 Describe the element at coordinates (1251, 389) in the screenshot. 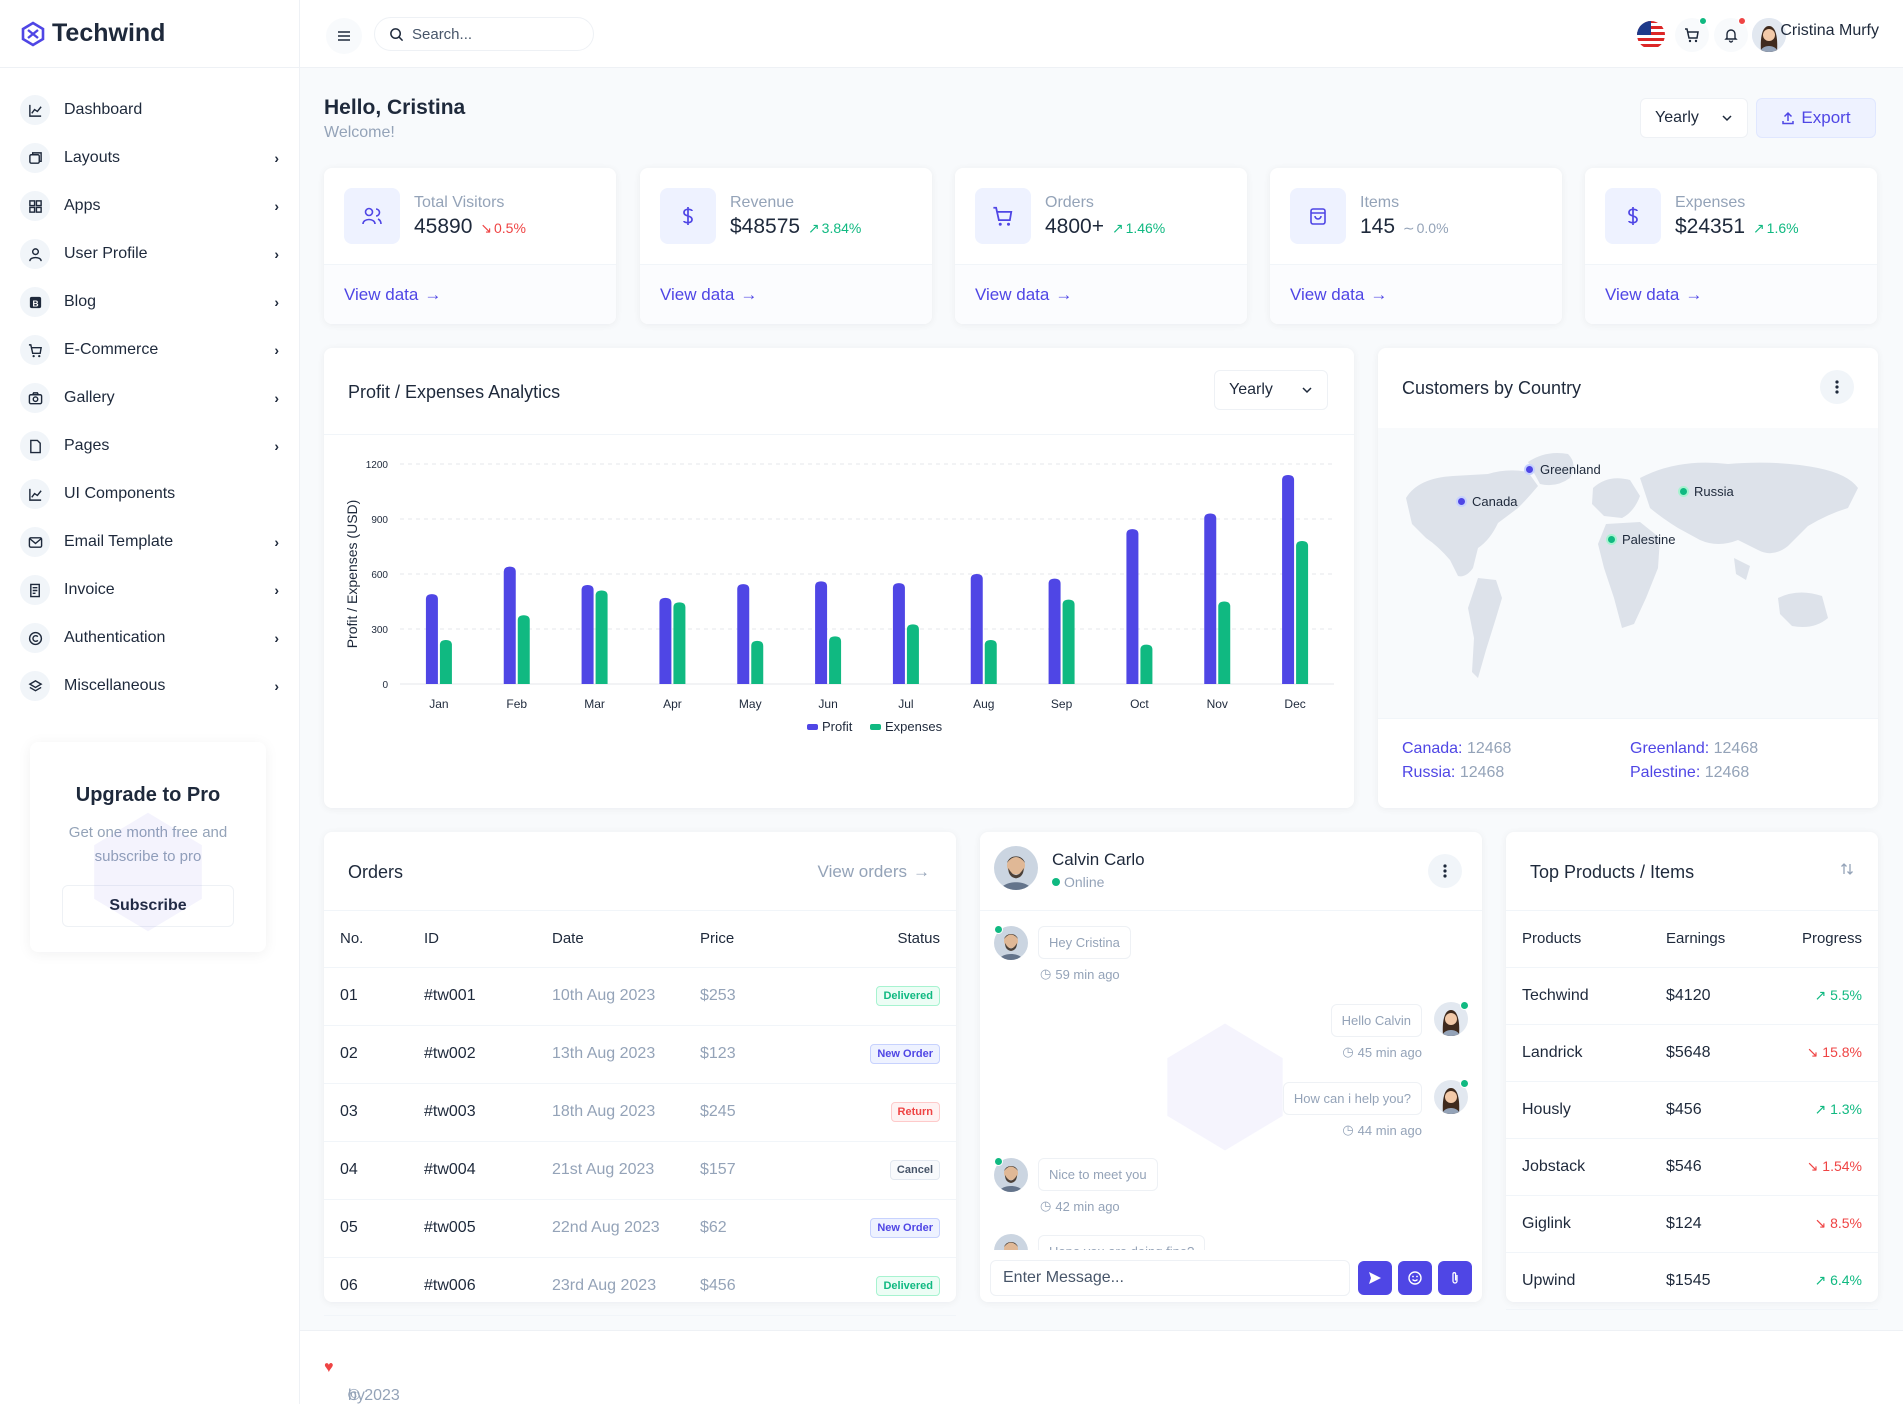

I see `period-select-value: Yearly` at that location.